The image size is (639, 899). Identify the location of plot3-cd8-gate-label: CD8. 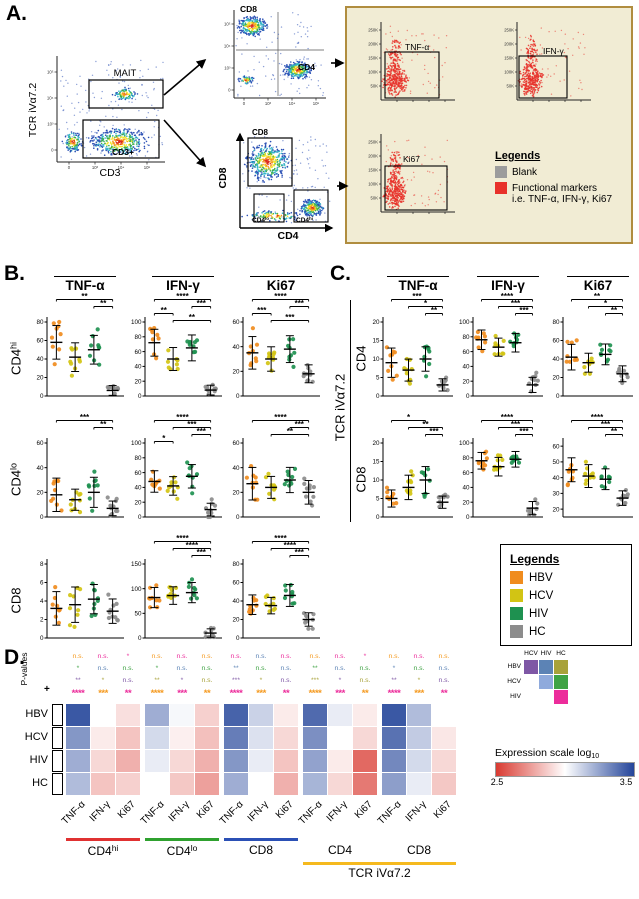
(260, 132).